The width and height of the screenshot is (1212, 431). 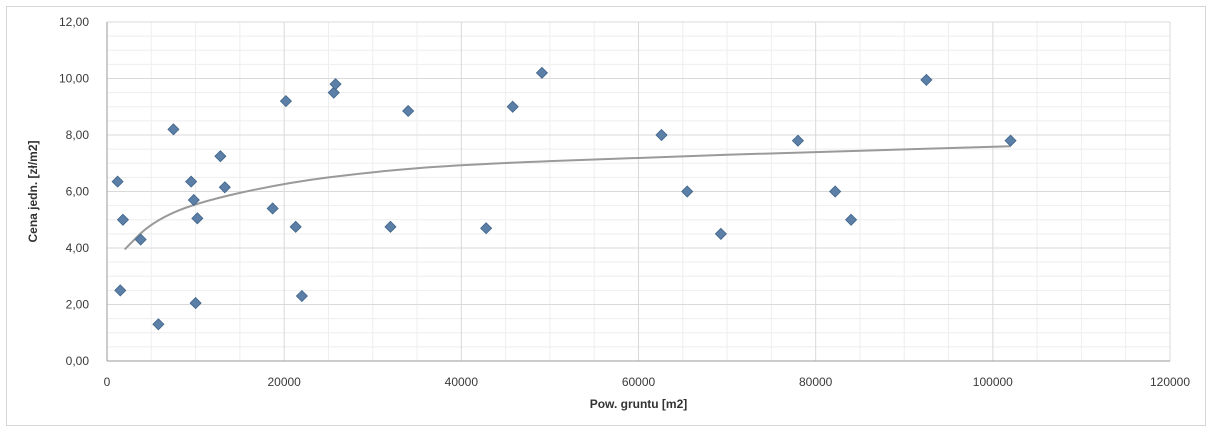 I want to click on y-tick-label: 6,00, so click(x=78, y=192).